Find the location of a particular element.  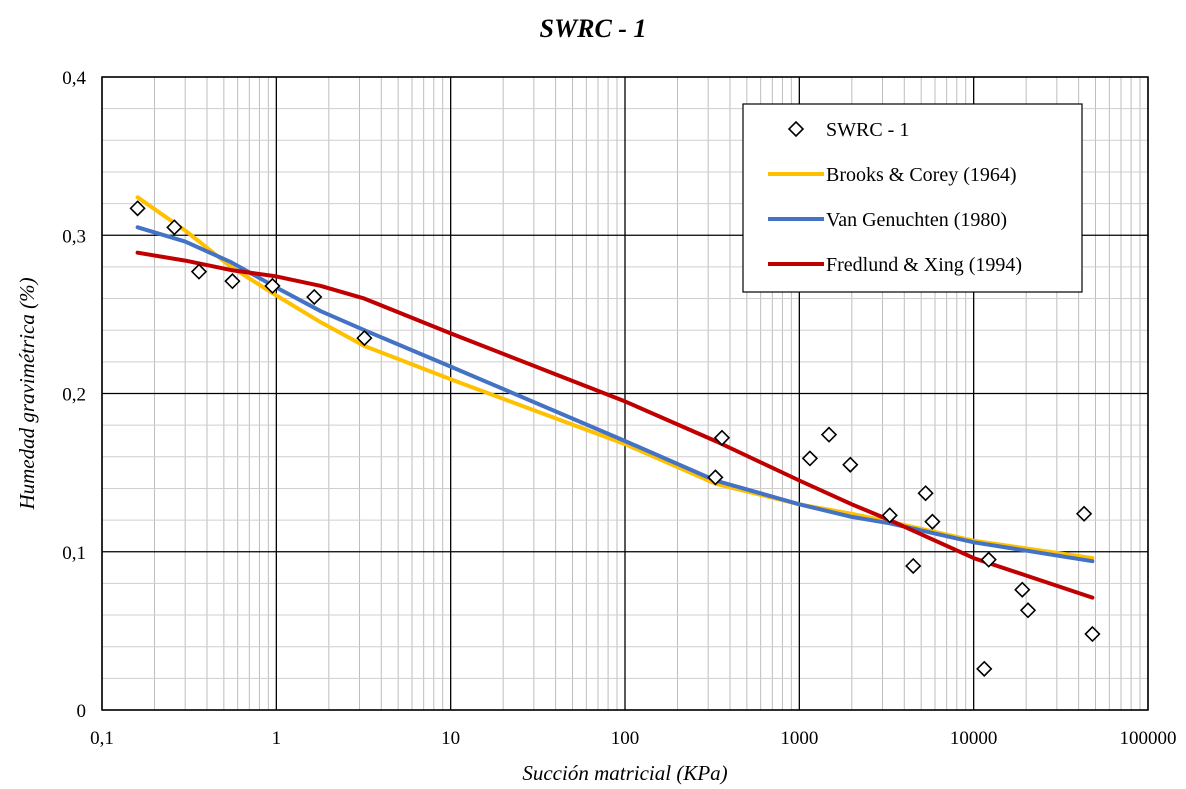

legend-box is located at coordinates (912, 198).